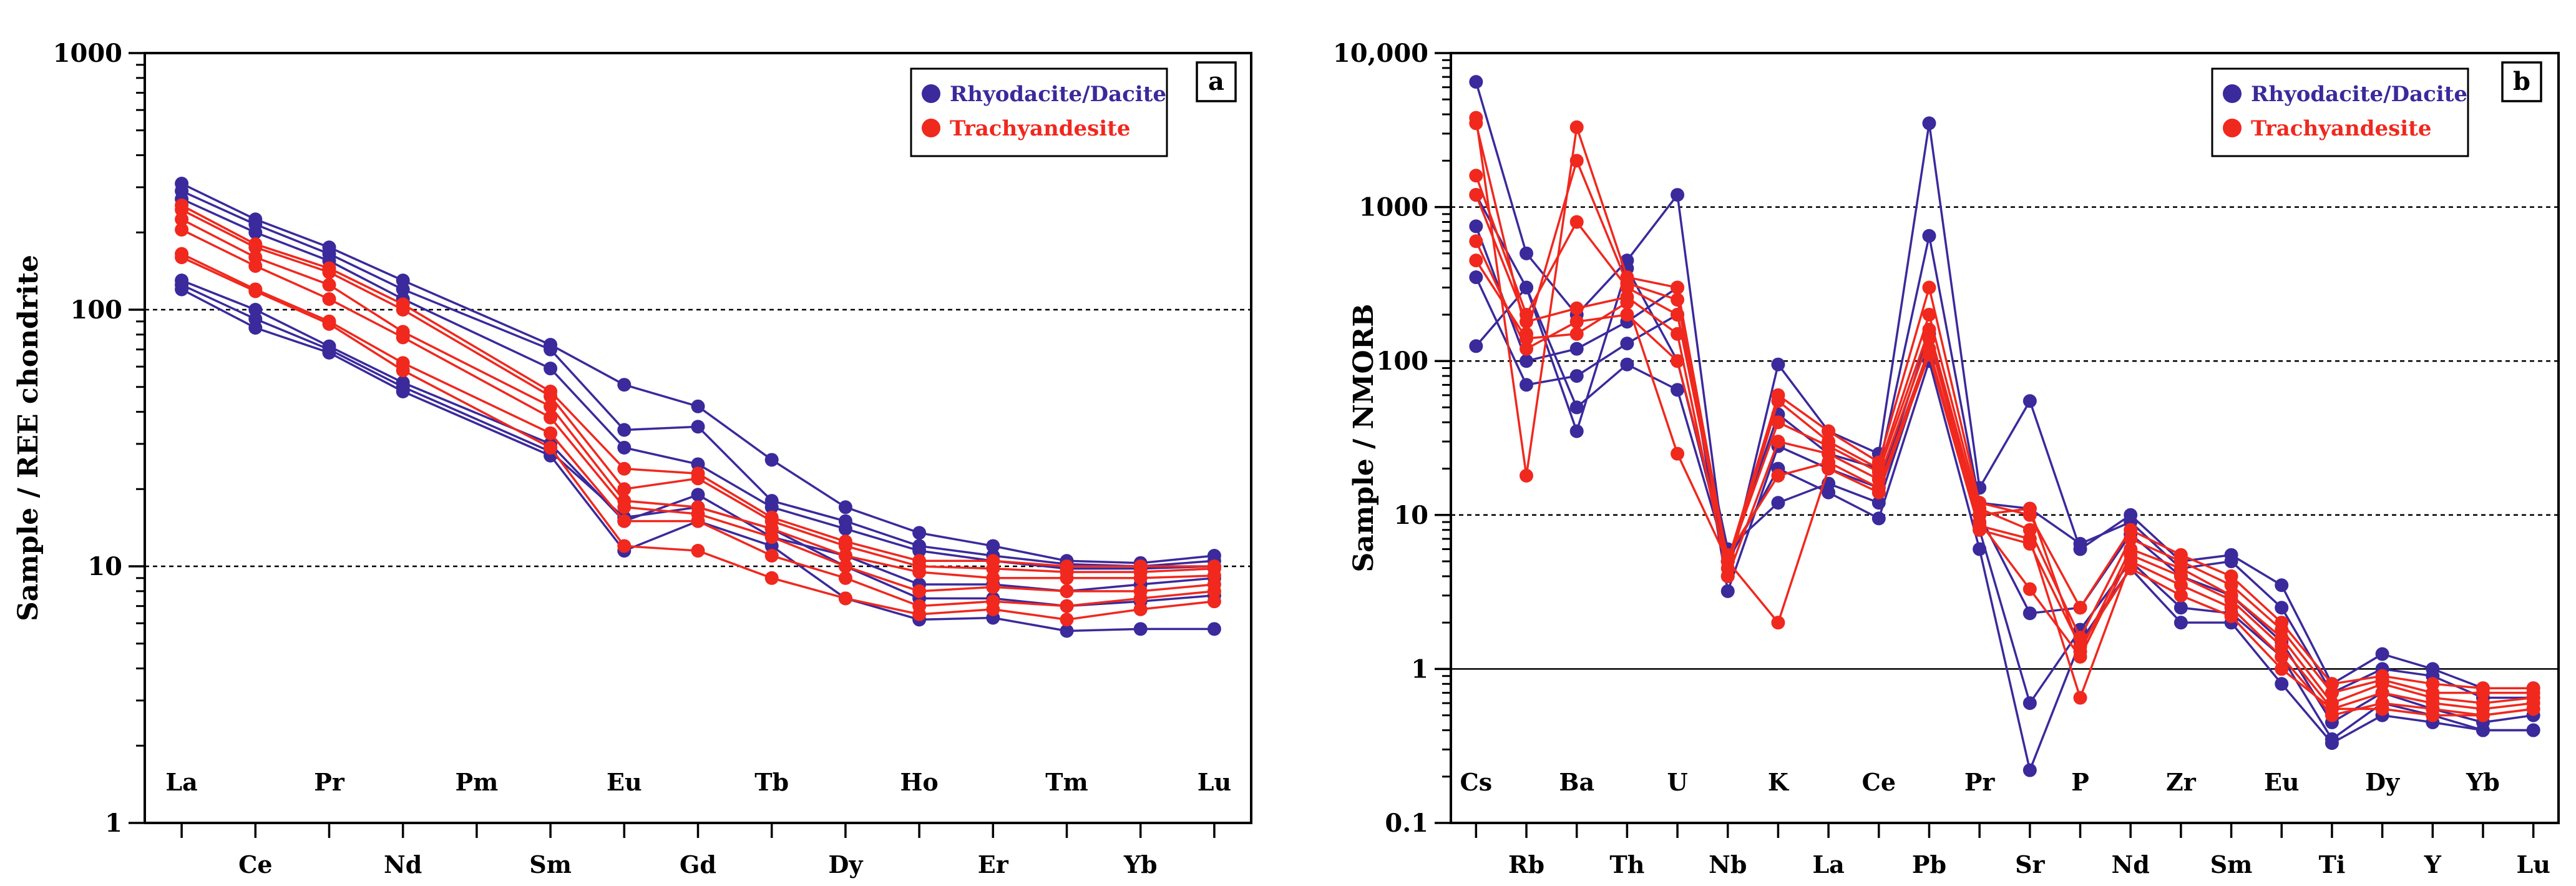 This screenshot has height=886, width=2576. What do you see at coordinates (28, 438) in the screenshot?
I see `y-axis-title: Sample / REE chondrite` at bounding box center [28, 438].